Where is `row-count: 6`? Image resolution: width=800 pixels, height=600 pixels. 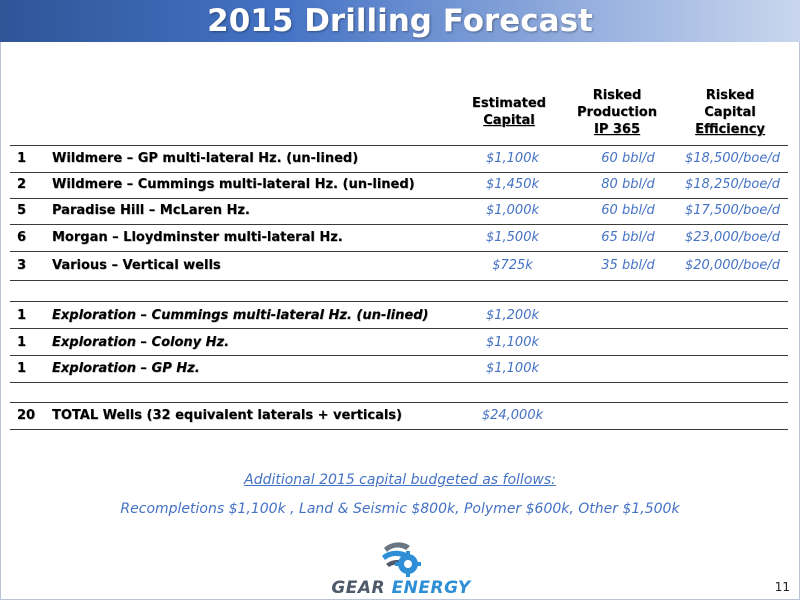 row-count: 6 is located at coordinates (22, 237).